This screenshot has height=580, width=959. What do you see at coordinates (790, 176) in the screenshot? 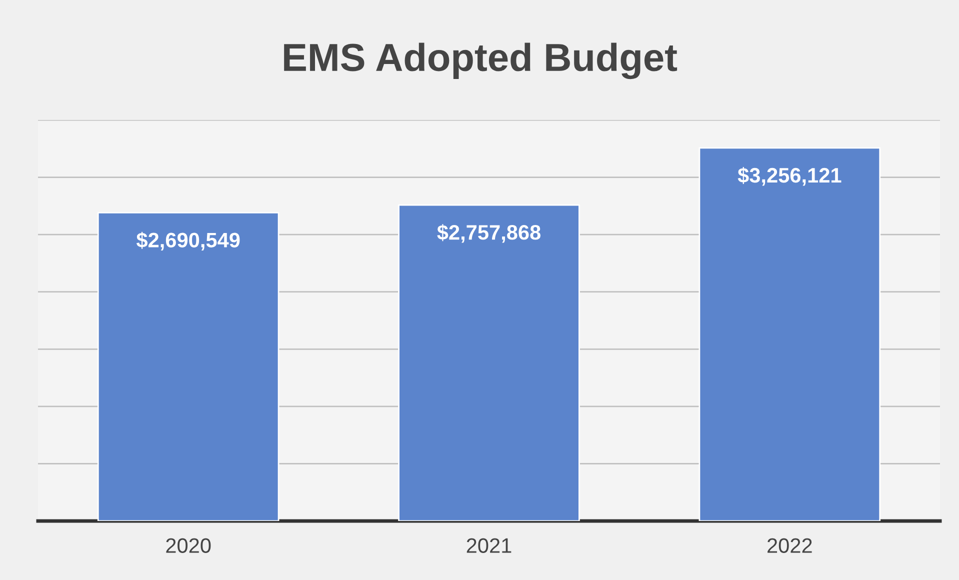
I see `data-label: $3,256,121` at bounding box center [790, 176].